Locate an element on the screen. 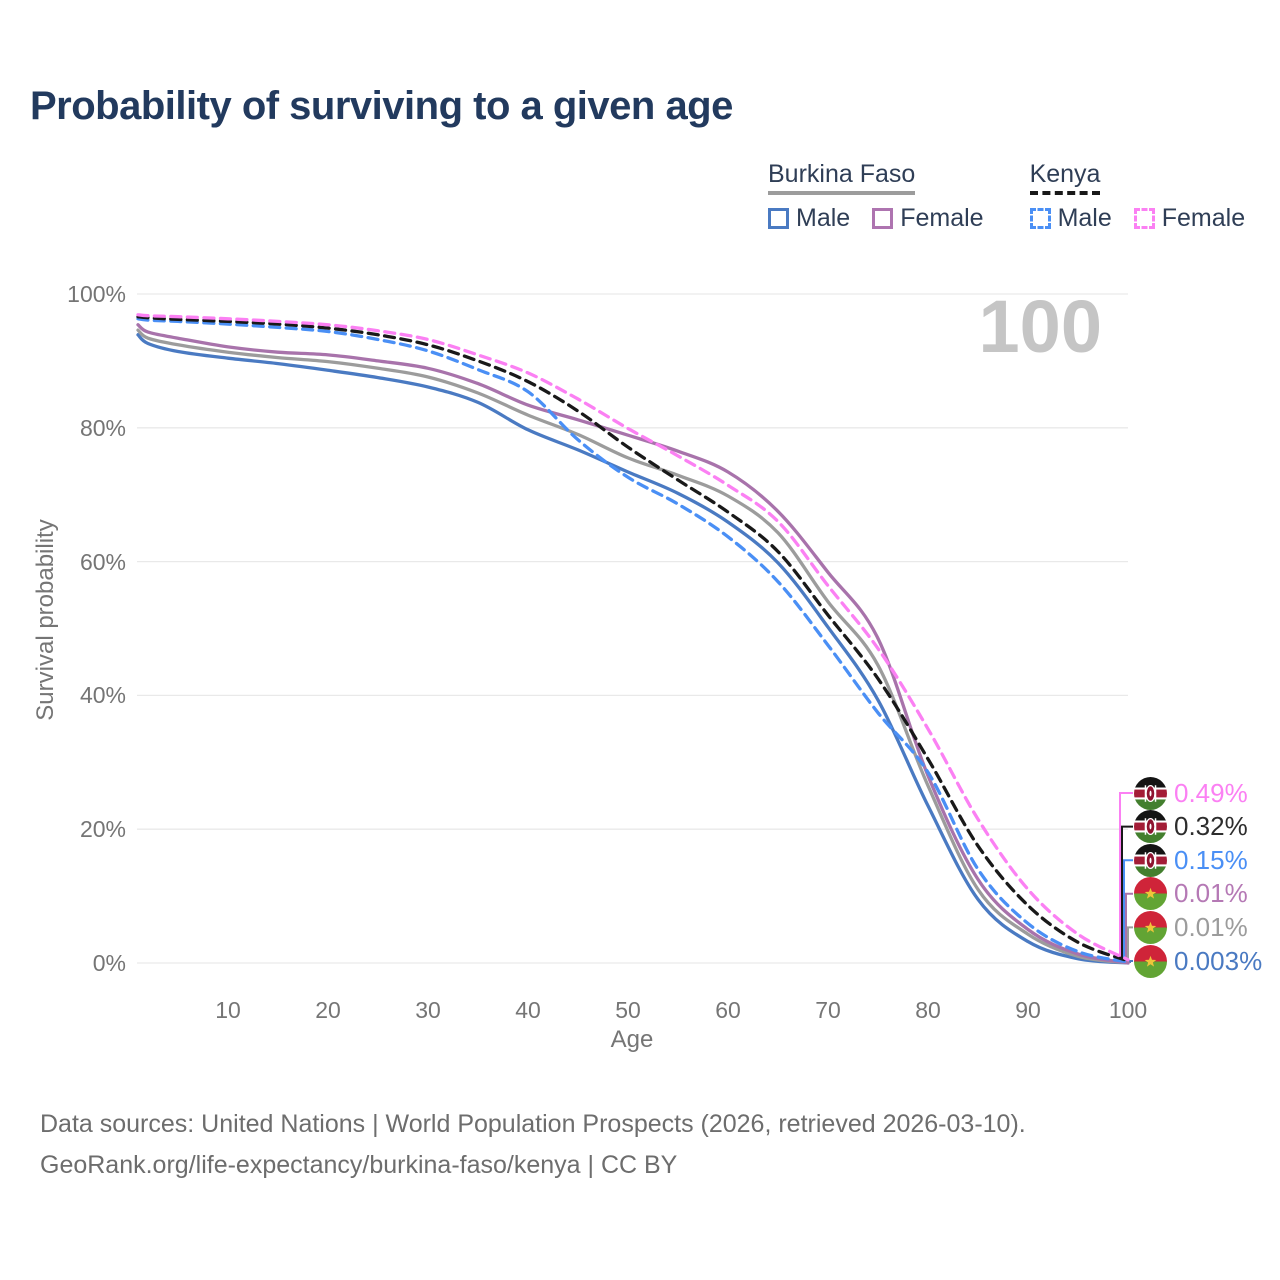 This screenshot has height=1280, width=1280. x-tick-90: 90 is located at coordinates (1028, 1010).